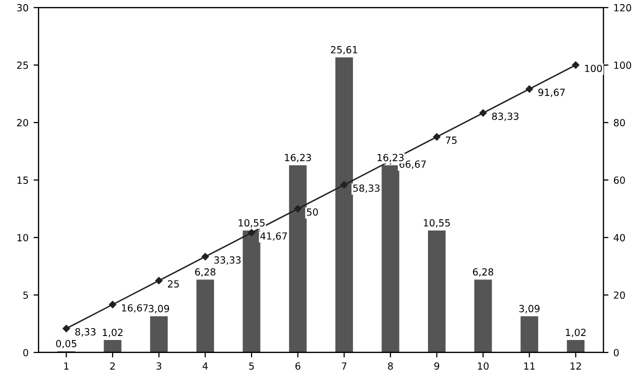 This screenshot has width=642, height=379. I want to click on data-label: 41,67, so click(273, 236).